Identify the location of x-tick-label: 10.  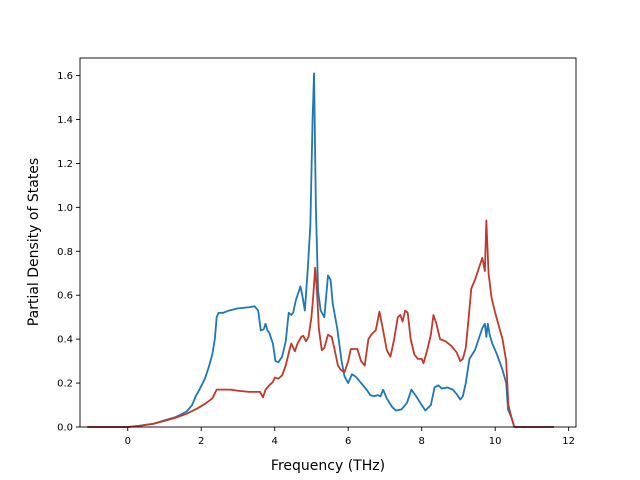
(495, 441).